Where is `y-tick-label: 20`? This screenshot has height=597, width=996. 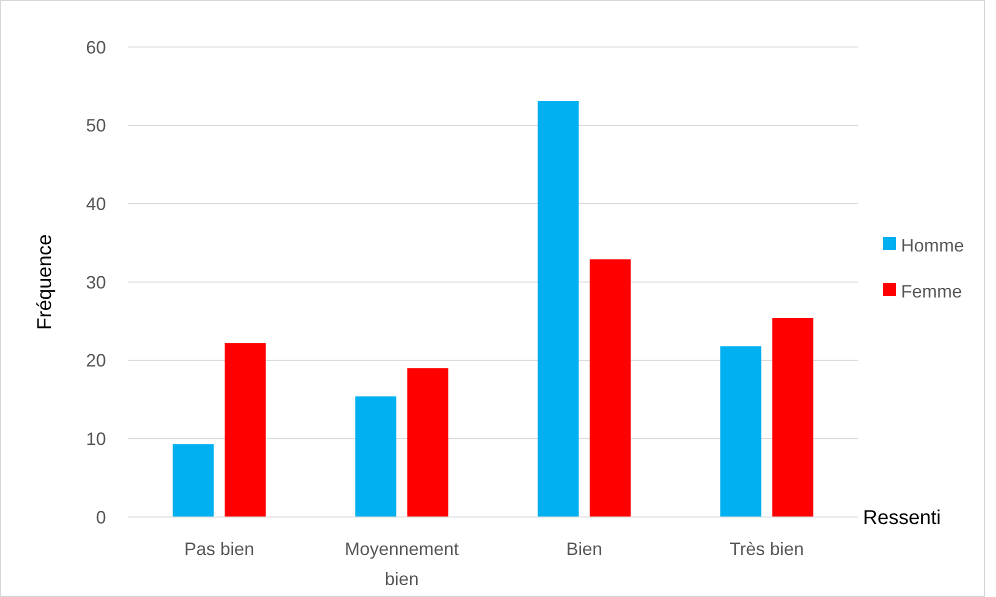
y-tick-label: 20 is located at coordinates (96, 360).